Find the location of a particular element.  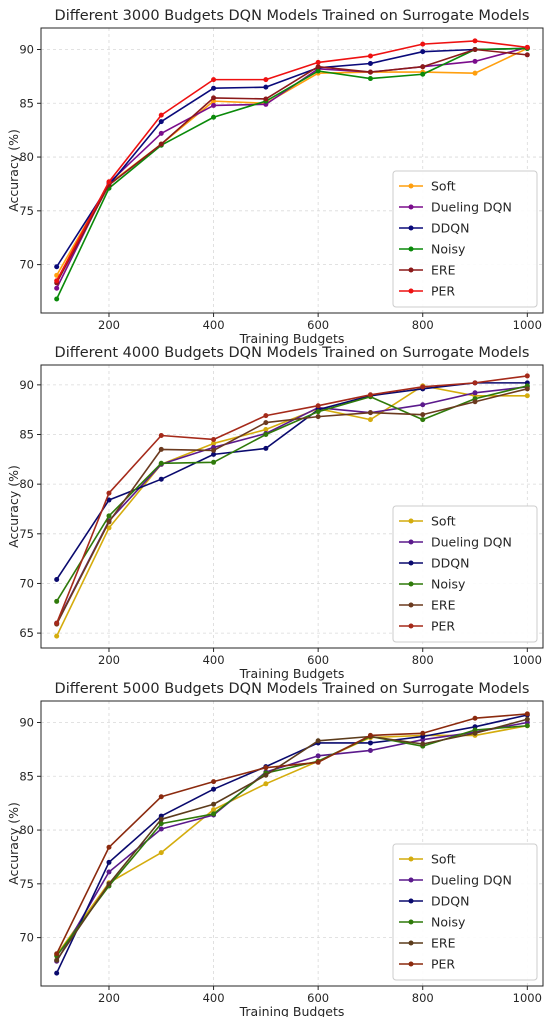

legend: Soft Dueling DQN DDQN Noisy ERE PER is located at coordinates (465, 574).